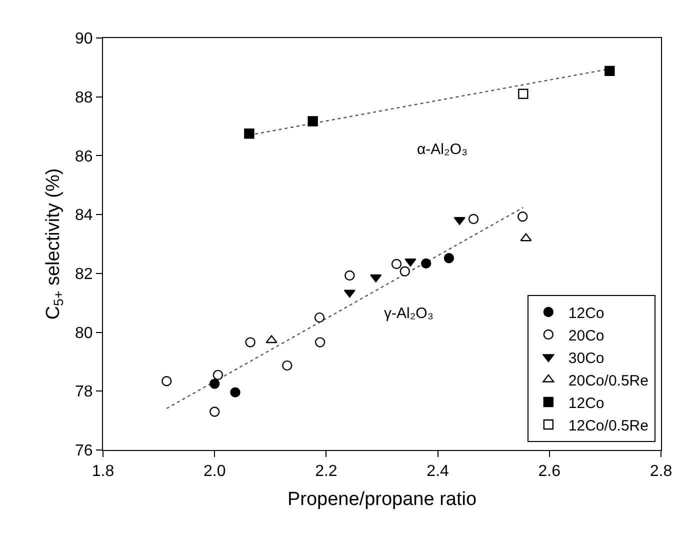  Describe the element at coordinates (608, 381) in the screenshot. I see `legend-label: 20Co/0.5Re` at that location.